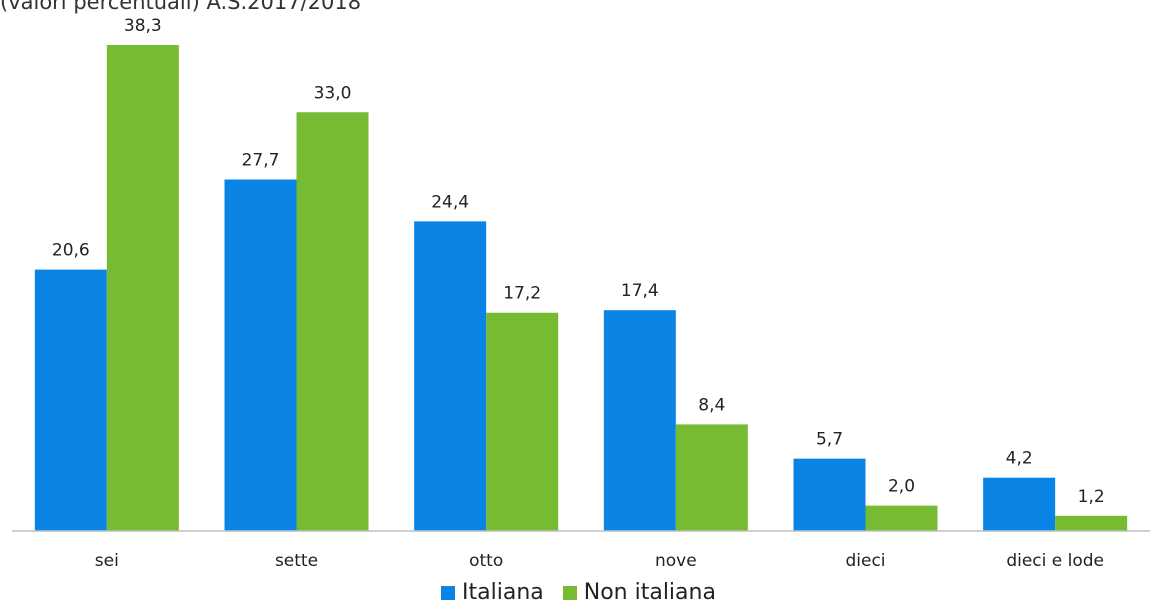  I want to click on category-label-1: sette, so click(296, 561).